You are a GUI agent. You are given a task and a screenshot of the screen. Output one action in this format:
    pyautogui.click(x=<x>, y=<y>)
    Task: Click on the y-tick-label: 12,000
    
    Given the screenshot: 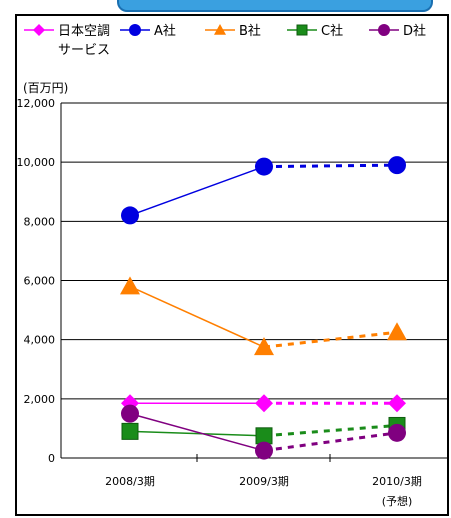 What is the action you would take?
    pyautogui.click(x=36, y=103)
    